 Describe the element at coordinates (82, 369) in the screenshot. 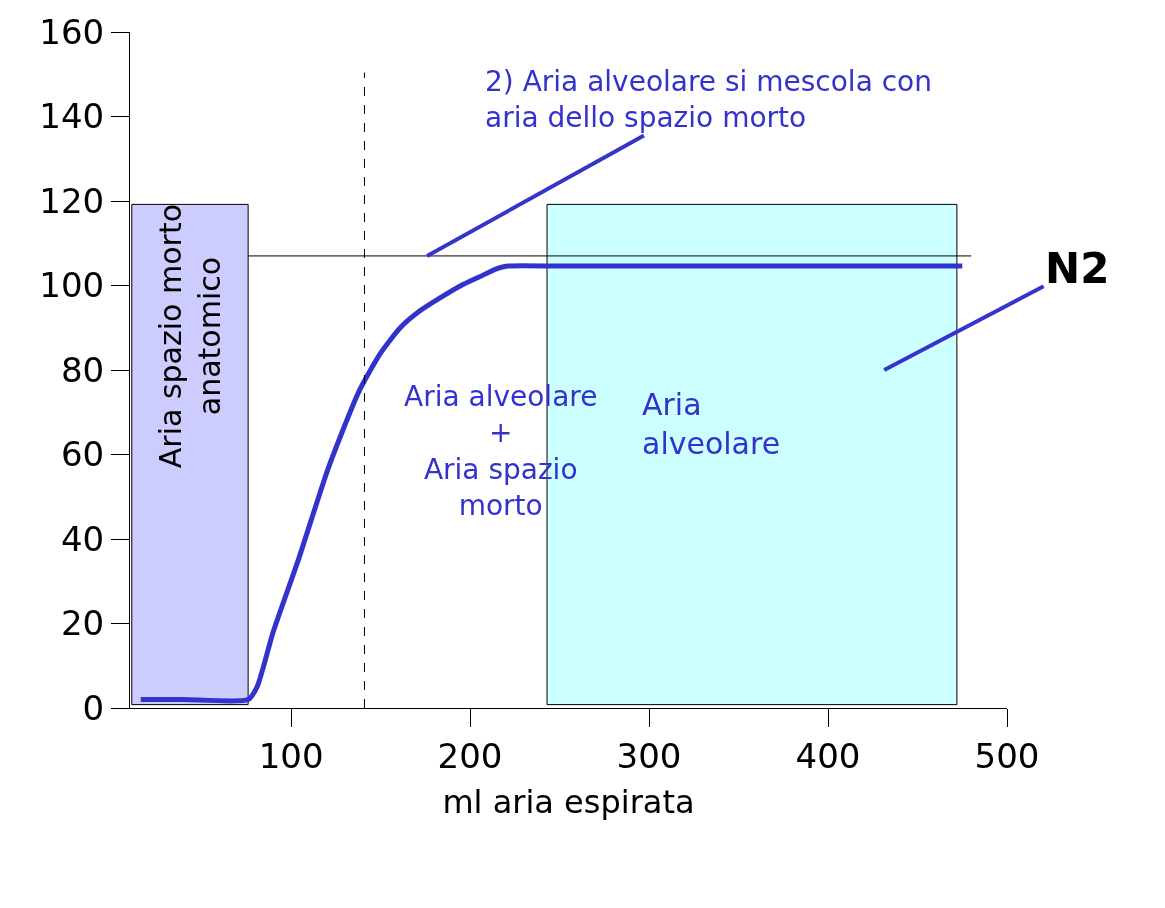

I see `y-tick-label: 80` at that location.